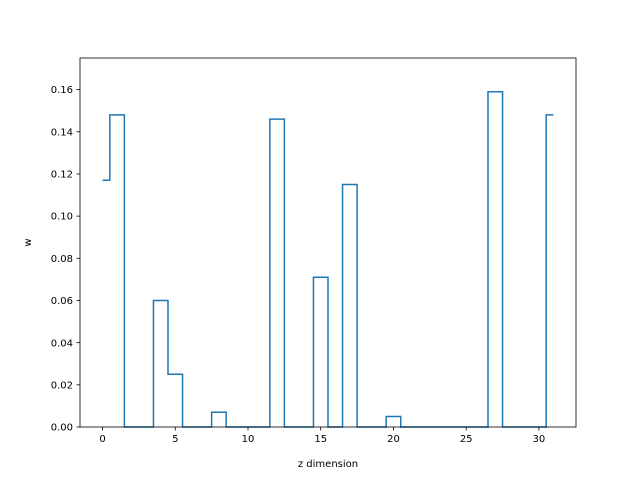 This screenshot has height=480, width=640. I want to click on y-tick-label: 0.06, so click(62, 301).